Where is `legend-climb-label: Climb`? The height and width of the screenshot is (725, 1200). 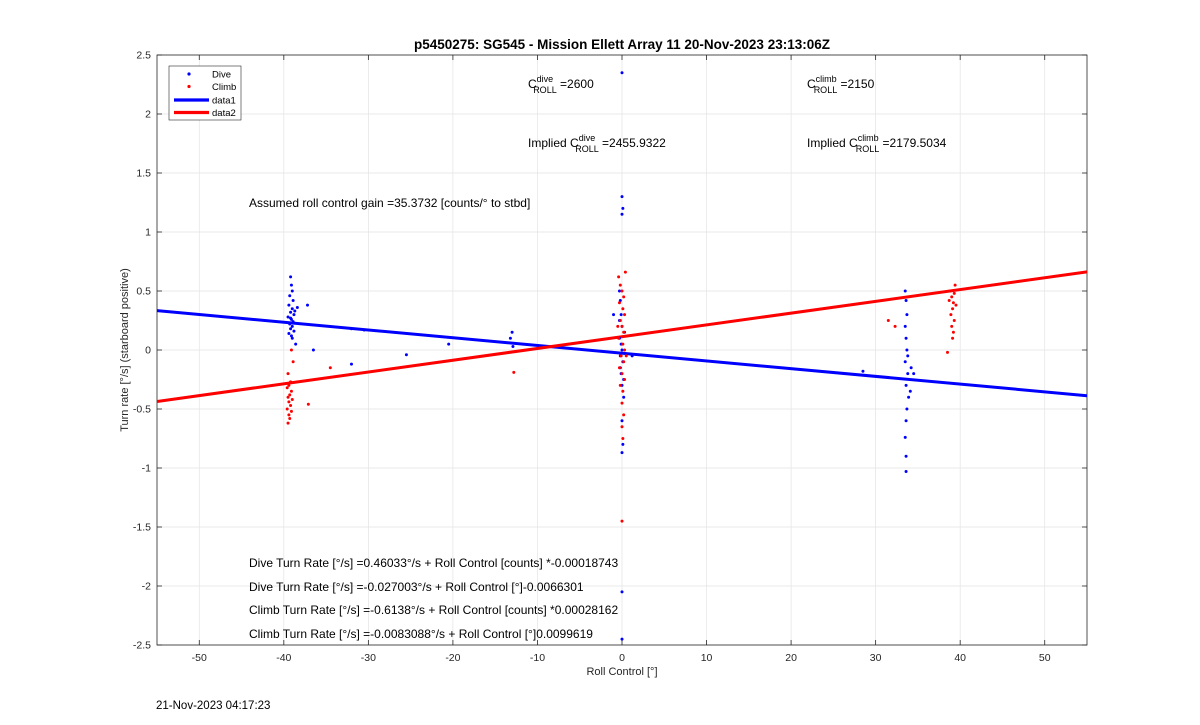 legend-climb-label: Climb is located at coordinates (224, 87).